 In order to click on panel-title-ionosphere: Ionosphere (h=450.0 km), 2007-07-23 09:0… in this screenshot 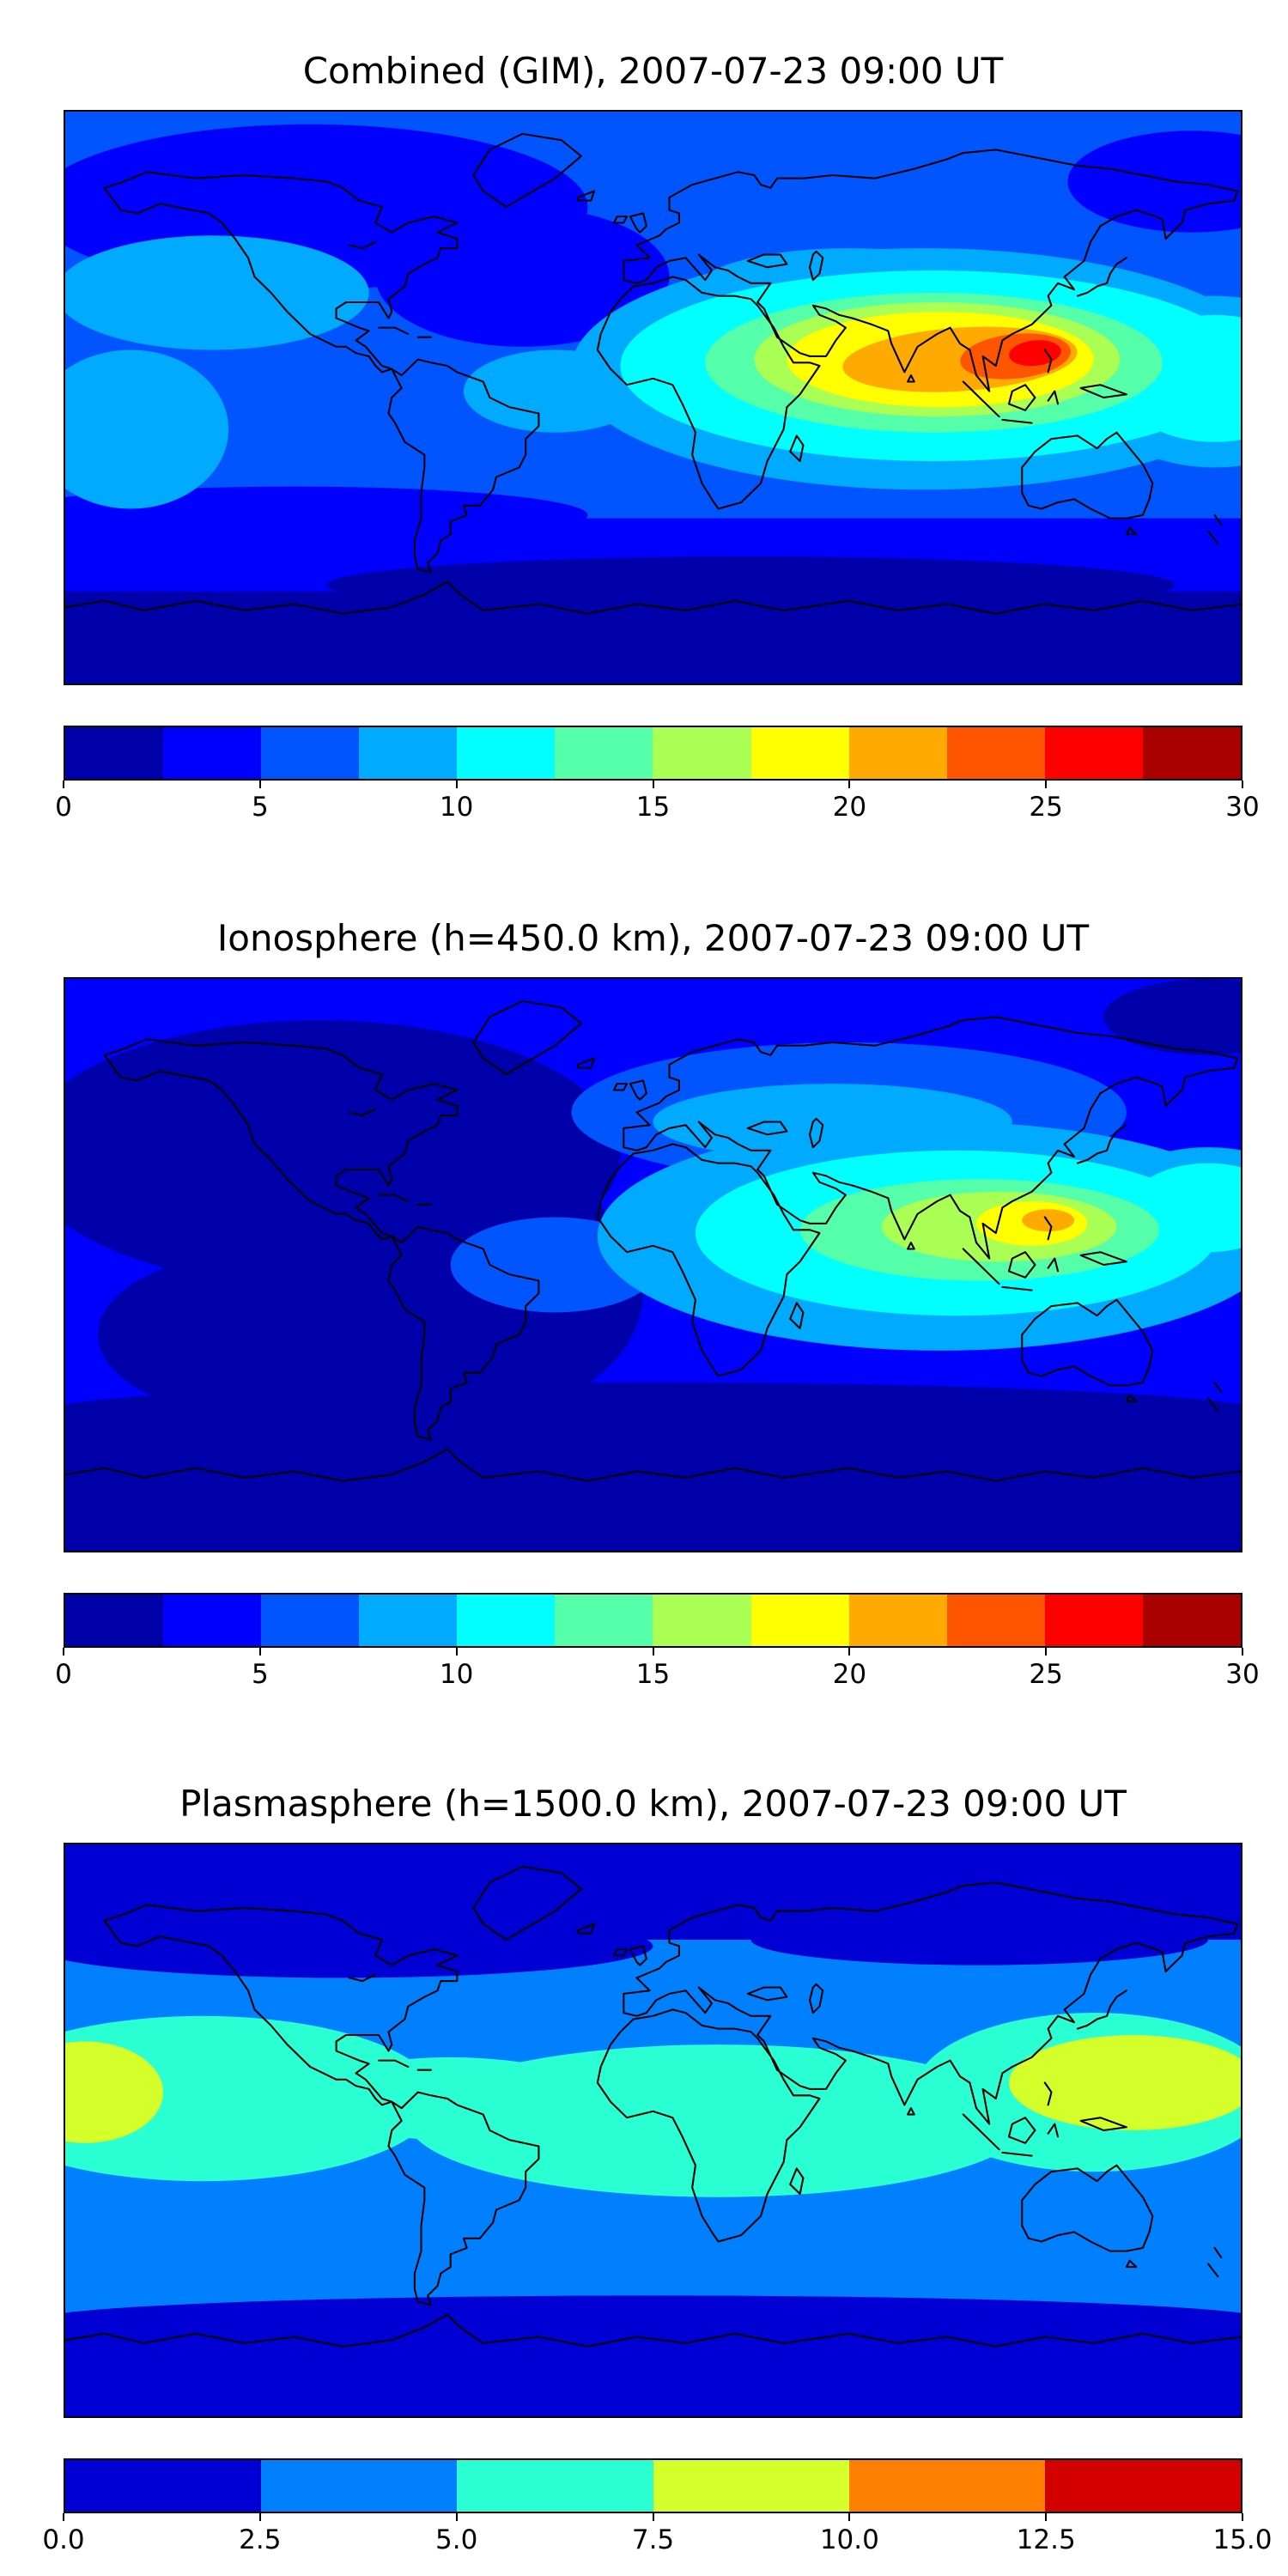, I will do `click(653, 938)`.